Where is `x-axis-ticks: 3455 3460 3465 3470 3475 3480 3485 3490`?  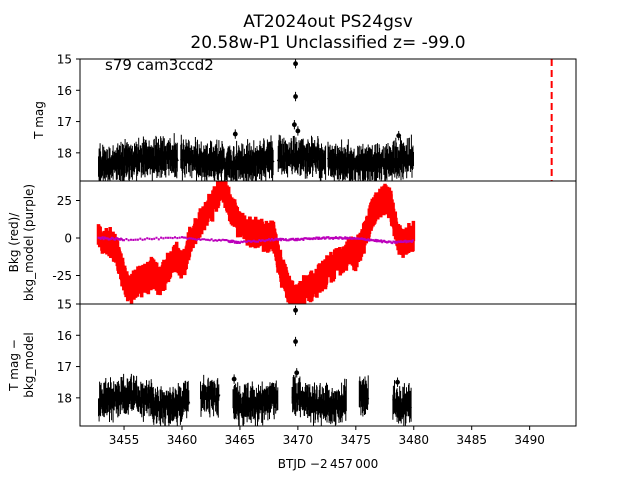
x-axis-ticks: 3455 3460 3465 3470 3475 3480 3485 3490 is located at coordinates (327, 436).